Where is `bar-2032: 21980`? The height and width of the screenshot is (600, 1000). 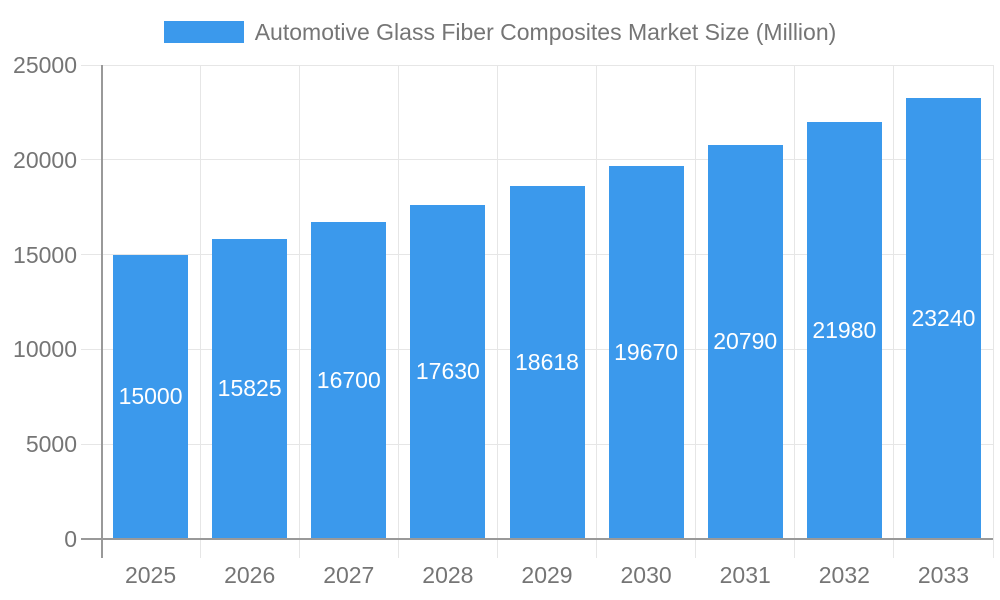
bar-2032: 21980 is located at coordinates (844, 330).